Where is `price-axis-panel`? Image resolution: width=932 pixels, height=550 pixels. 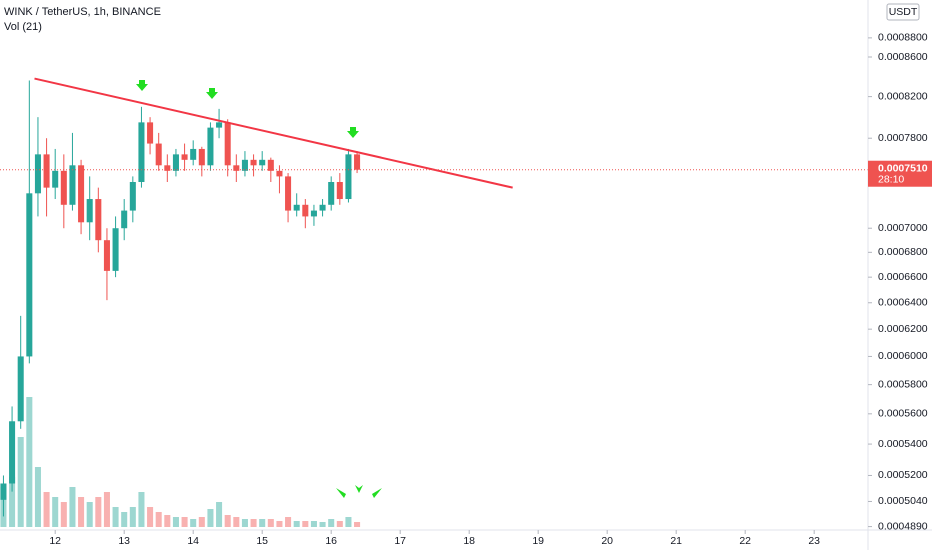
price-axis-panel is located at coordinates (900, 275).